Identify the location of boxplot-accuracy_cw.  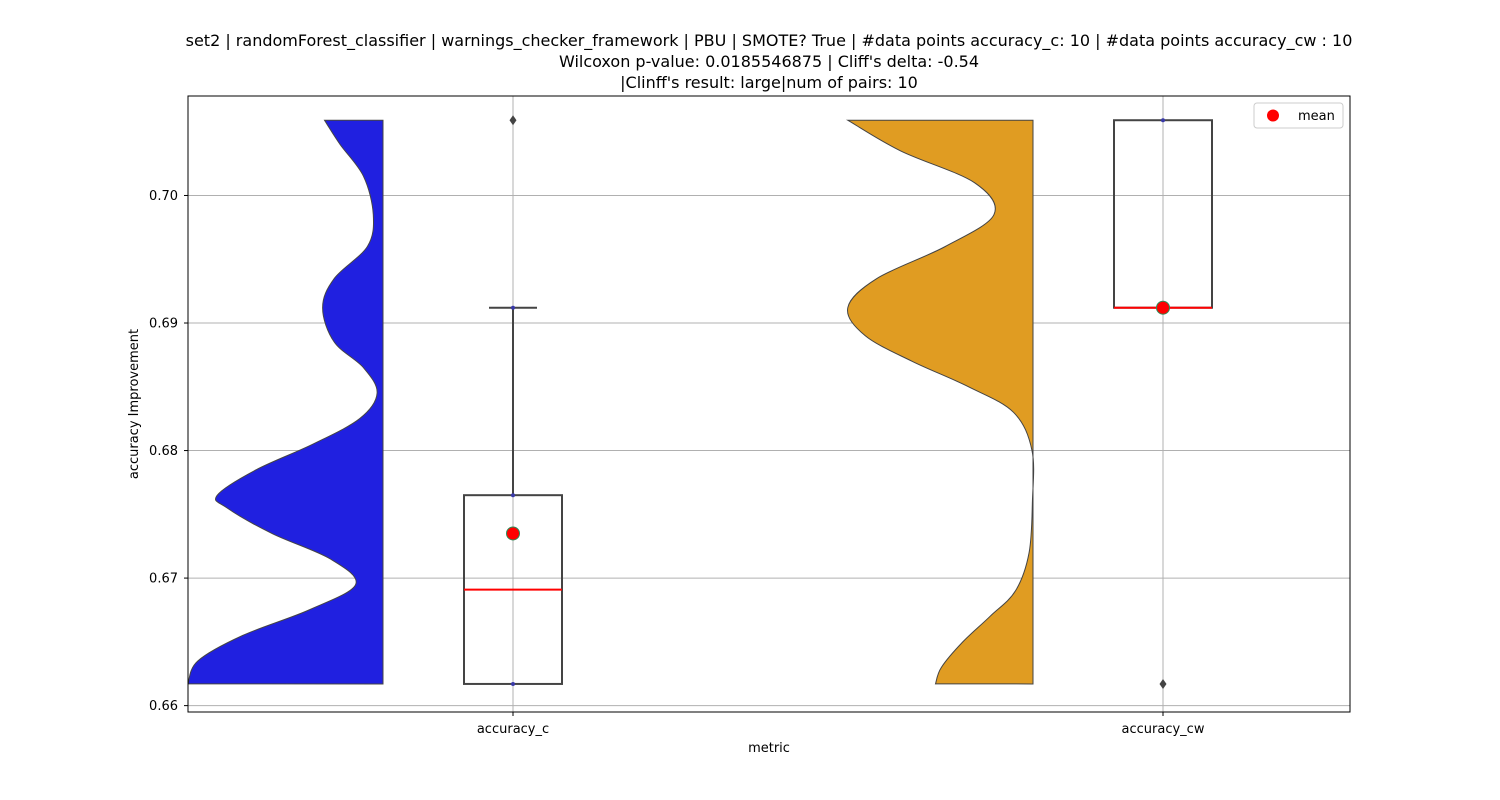
(1163, 403).